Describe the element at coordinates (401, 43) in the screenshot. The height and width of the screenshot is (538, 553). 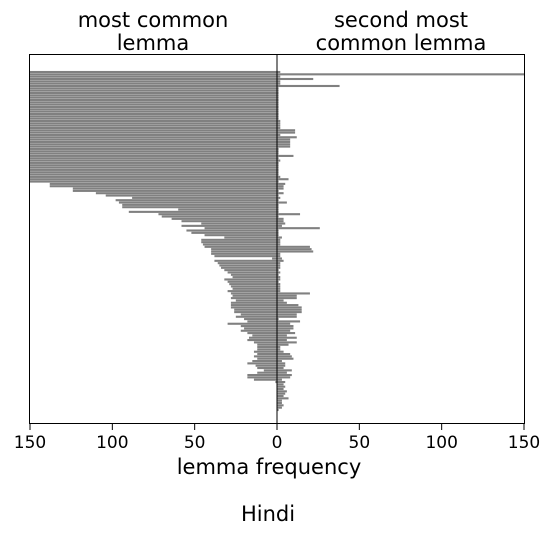
I see `right-panel-title-line2: common lemma` at that location.